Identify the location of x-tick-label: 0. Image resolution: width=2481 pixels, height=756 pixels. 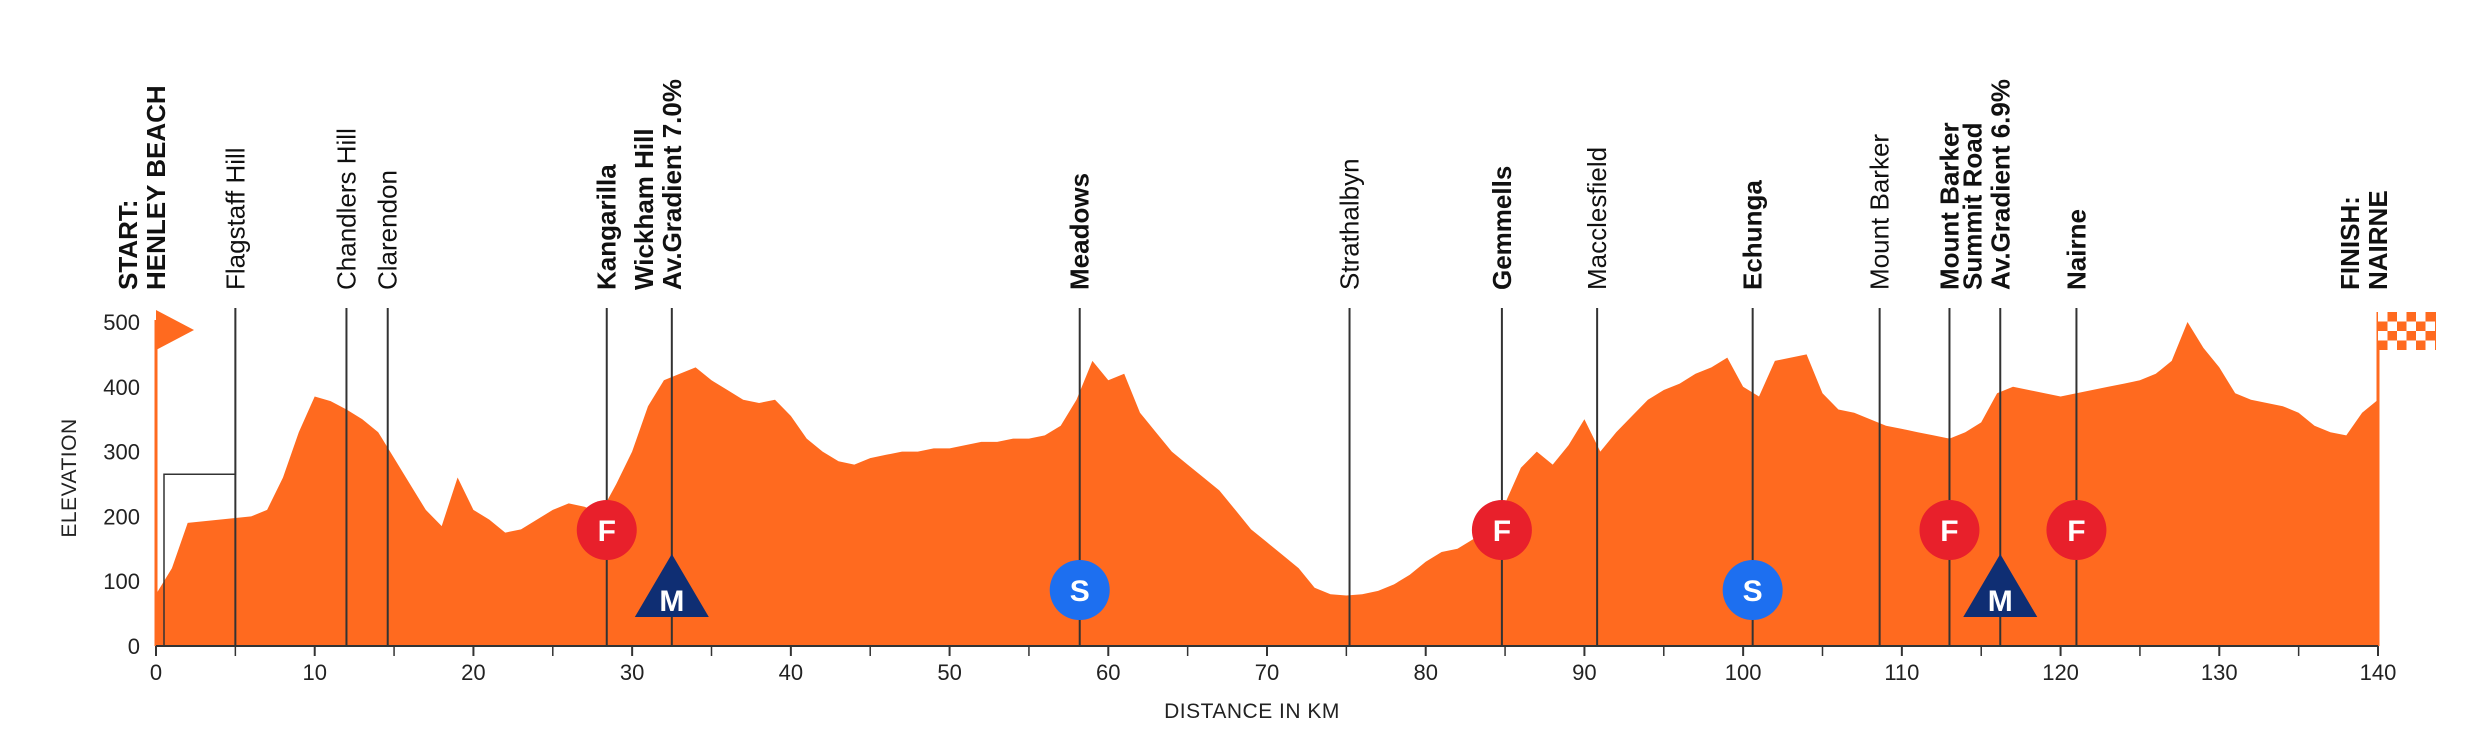
(156, 672).